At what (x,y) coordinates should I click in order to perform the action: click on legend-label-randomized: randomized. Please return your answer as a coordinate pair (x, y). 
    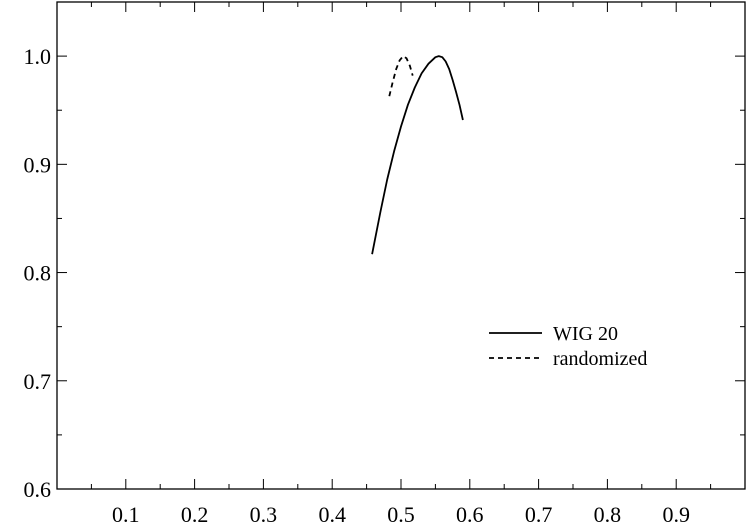
    Looking at the image, I should click on (600, 359).